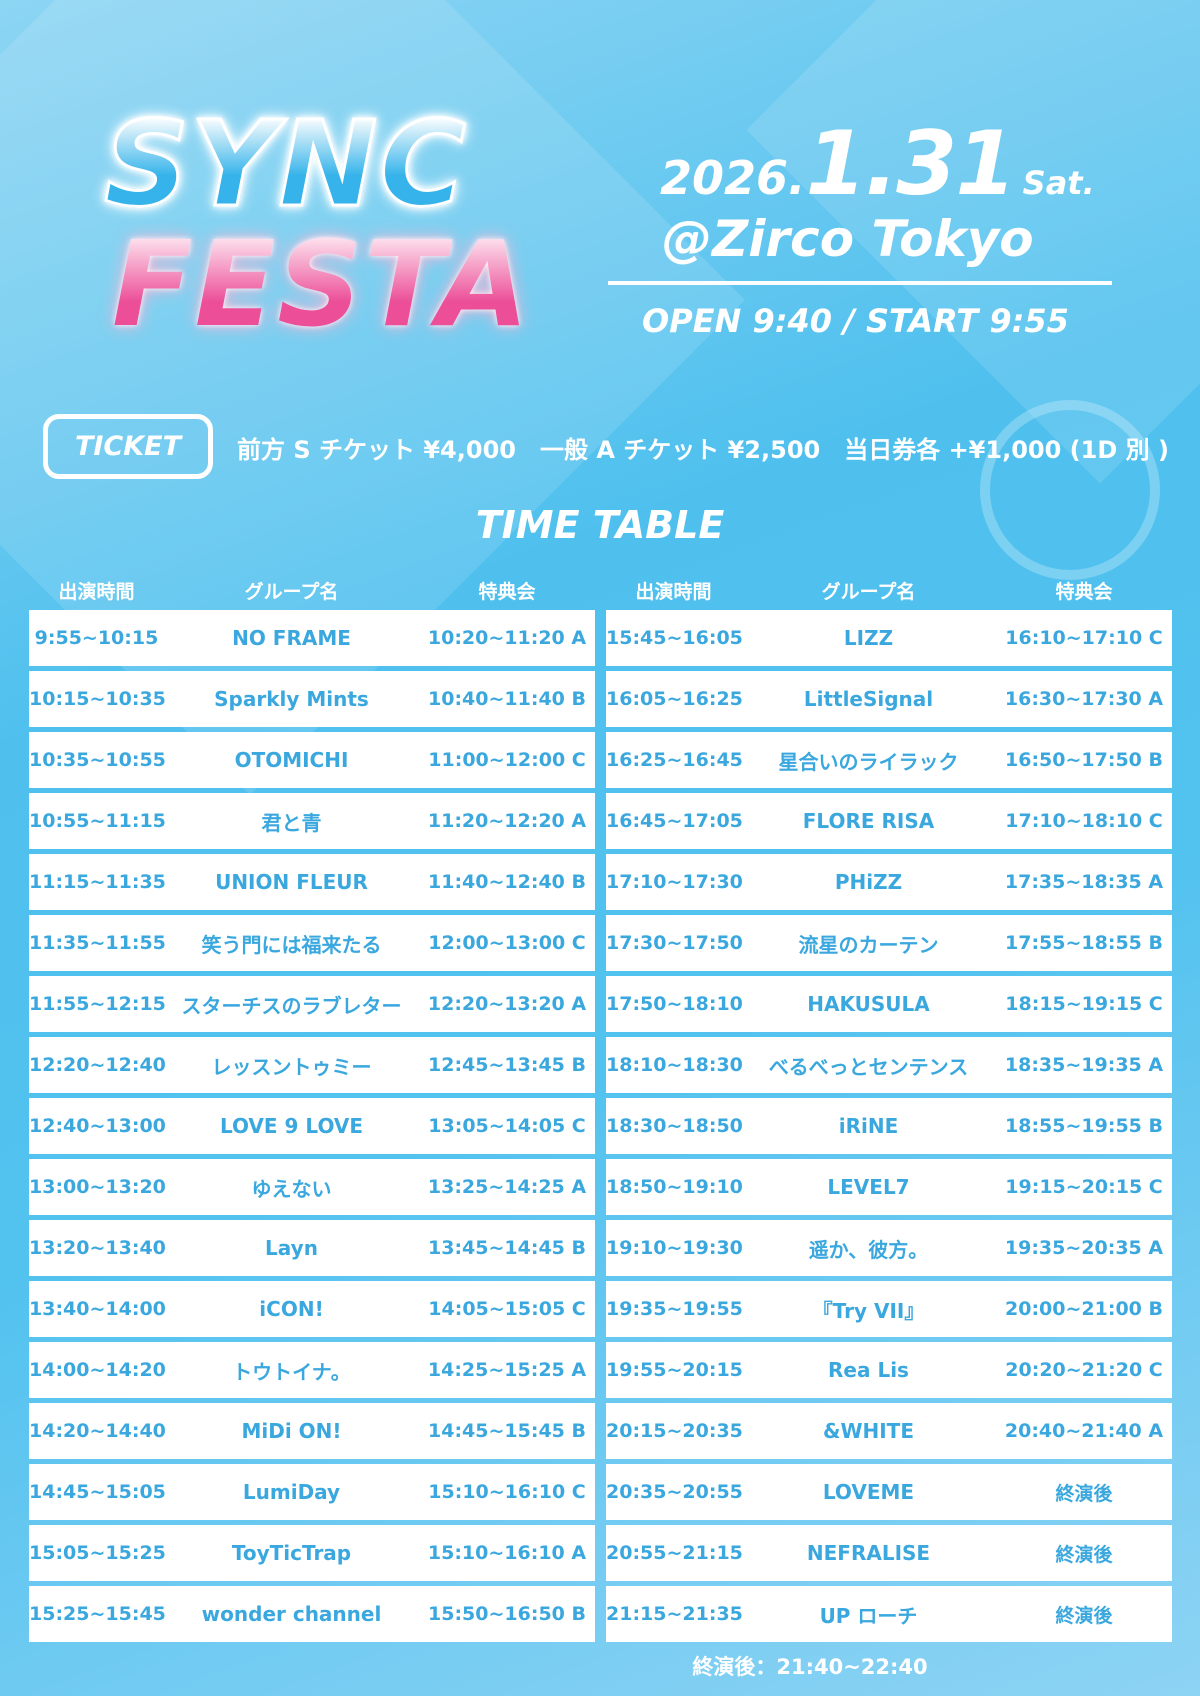 This screenshot has width=1200, height=1696. I want to click on group-cell: LEVEL7, so click(868, 1187).